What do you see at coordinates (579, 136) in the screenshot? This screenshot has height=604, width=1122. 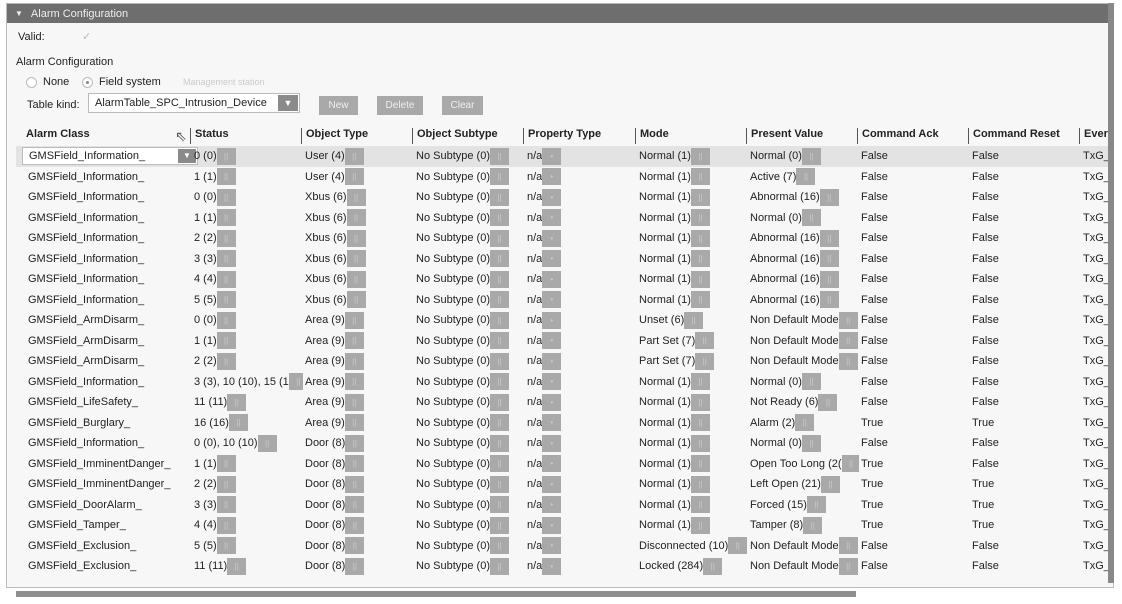 I see `column-header: Property Type` at bounding box center [579, 136].